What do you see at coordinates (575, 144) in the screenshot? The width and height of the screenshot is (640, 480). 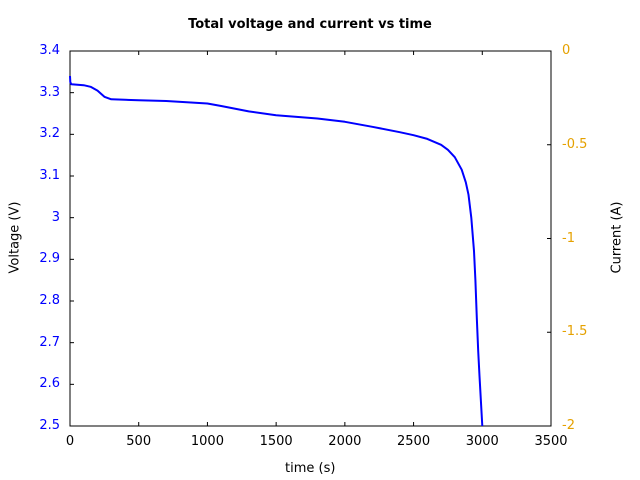 I see `y2-tick-label: -0.5` at bounding box center [575, 144].